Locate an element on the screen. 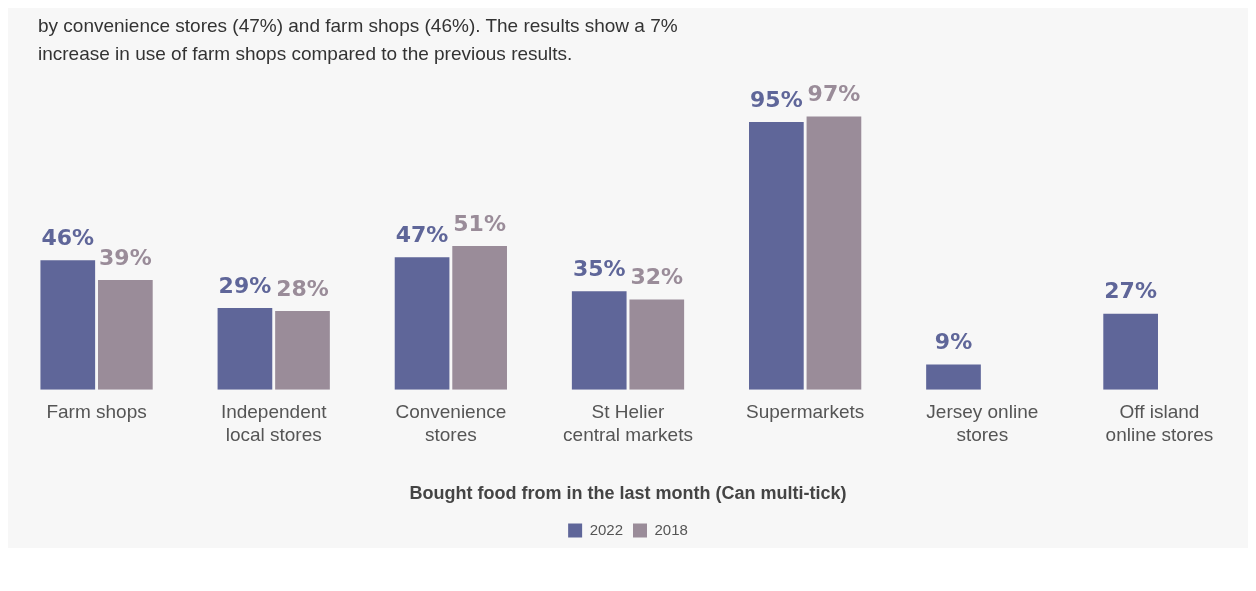  x-tick-label: Farm shops is located at coordinates (96, 412).